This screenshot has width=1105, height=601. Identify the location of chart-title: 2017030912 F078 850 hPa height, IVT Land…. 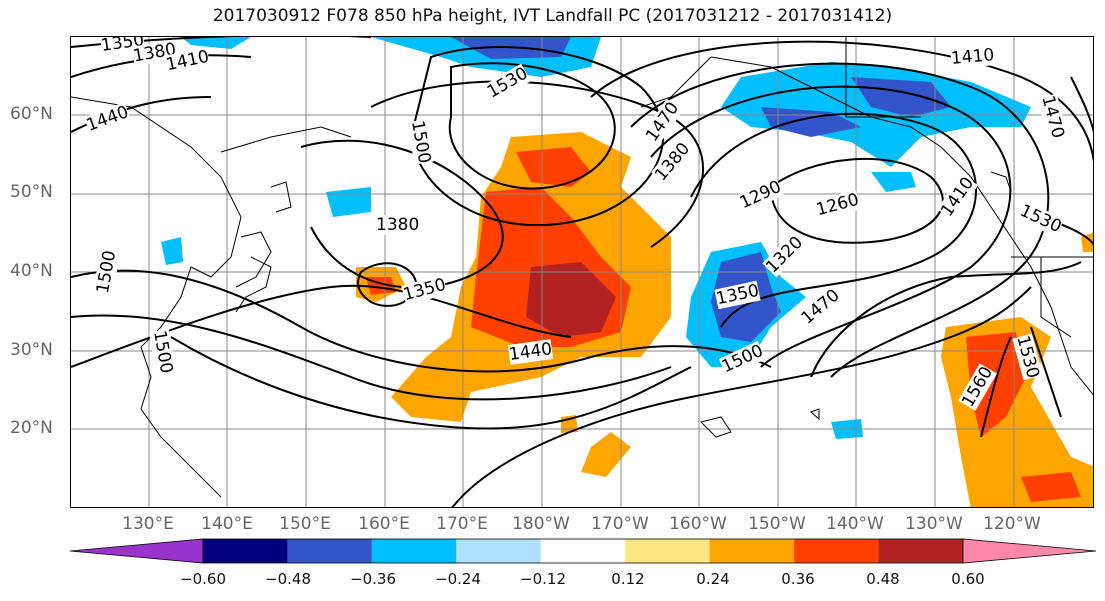
(552, 16).